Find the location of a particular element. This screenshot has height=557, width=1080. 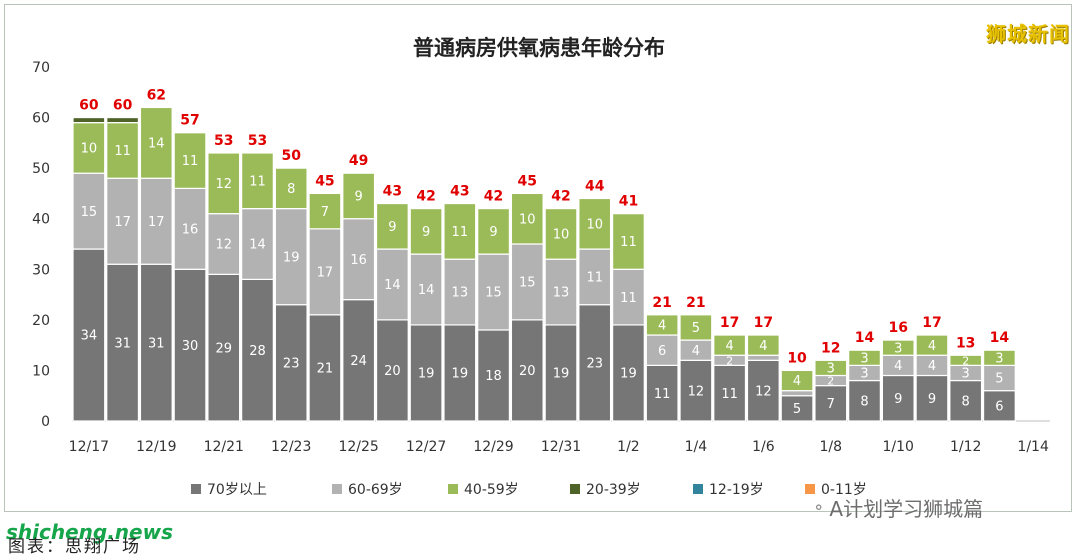

segment-value-label: 13 is located at coordinates (561, 293).